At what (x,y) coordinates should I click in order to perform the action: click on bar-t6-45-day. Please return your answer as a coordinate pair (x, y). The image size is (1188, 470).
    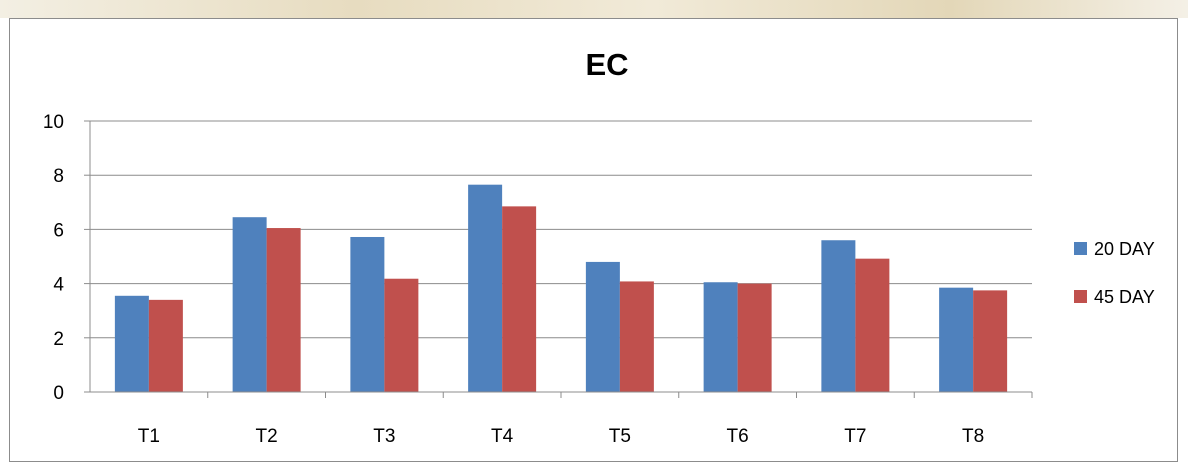
    Looking at the image, I should click on (754, 337).